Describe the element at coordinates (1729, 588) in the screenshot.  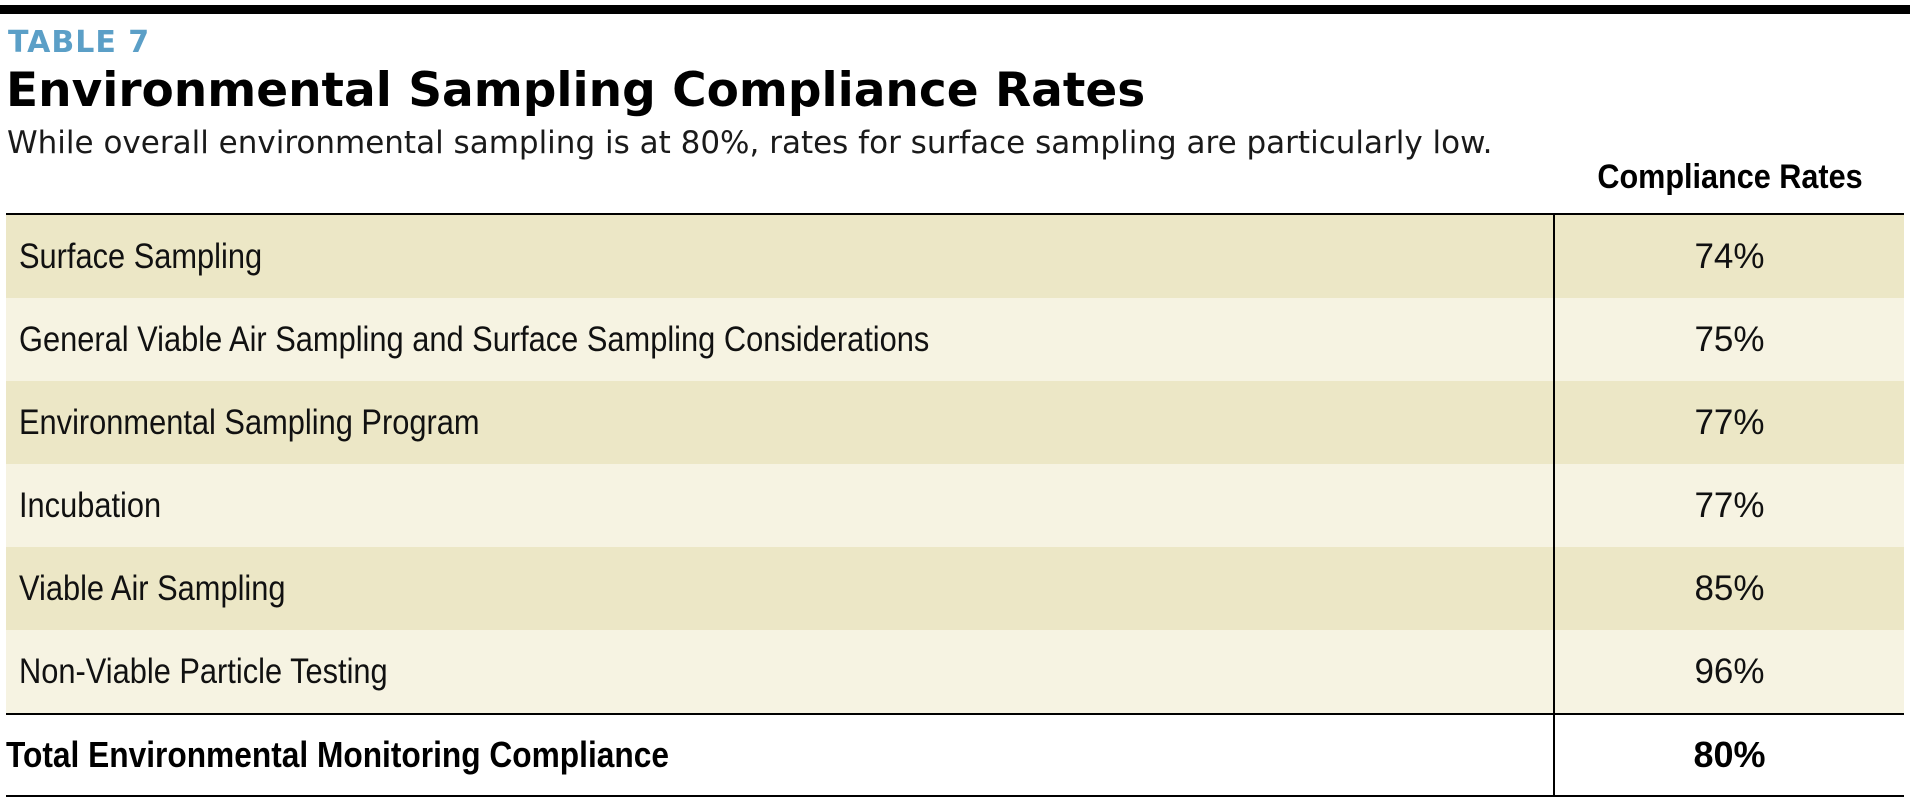
I see `row-value: 85%` at that location.